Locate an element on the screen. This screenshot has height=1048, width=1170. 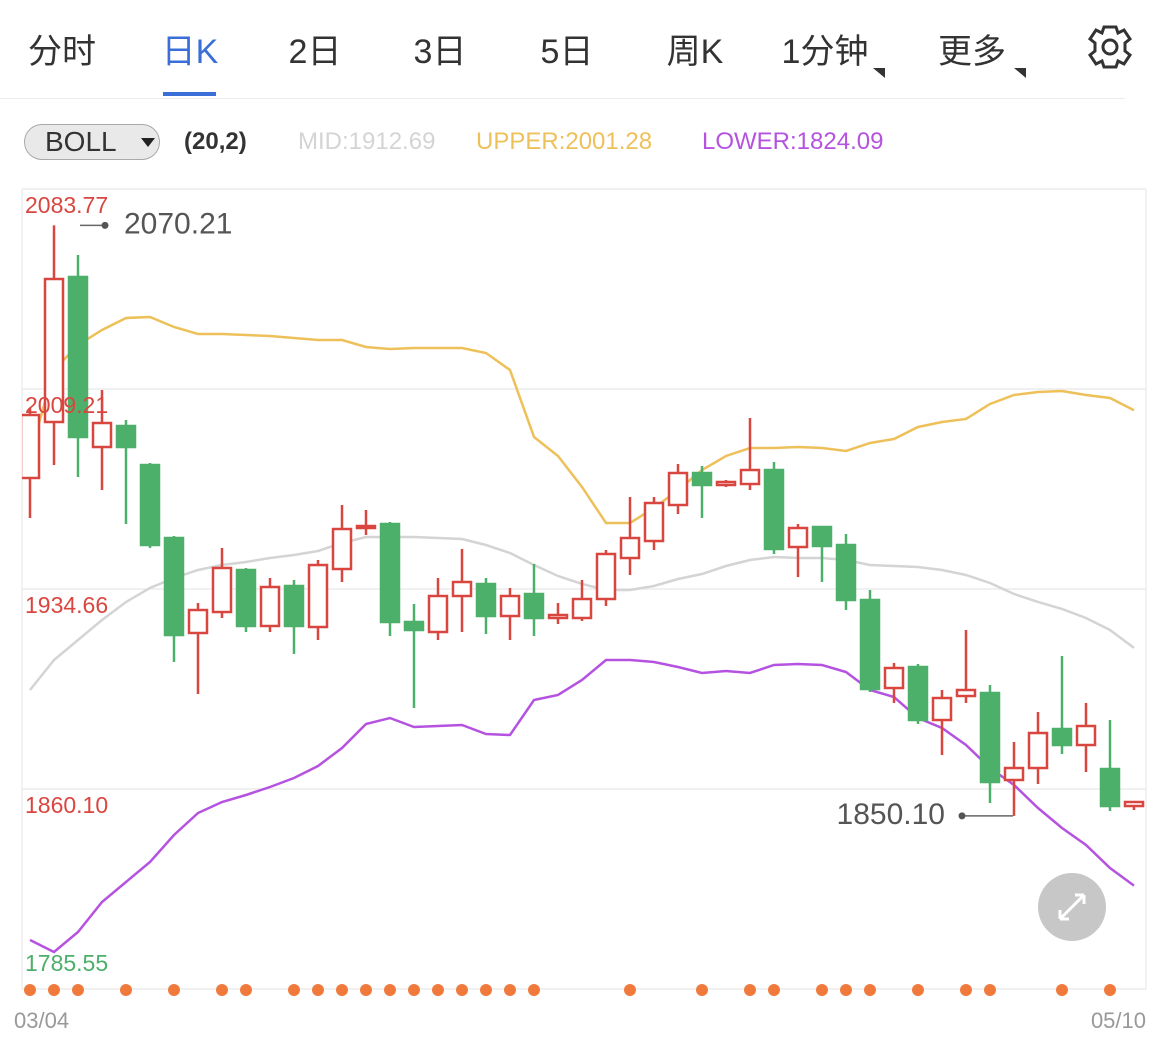
y-tick-label: 2083.77 is located at coordinates (66, 205).